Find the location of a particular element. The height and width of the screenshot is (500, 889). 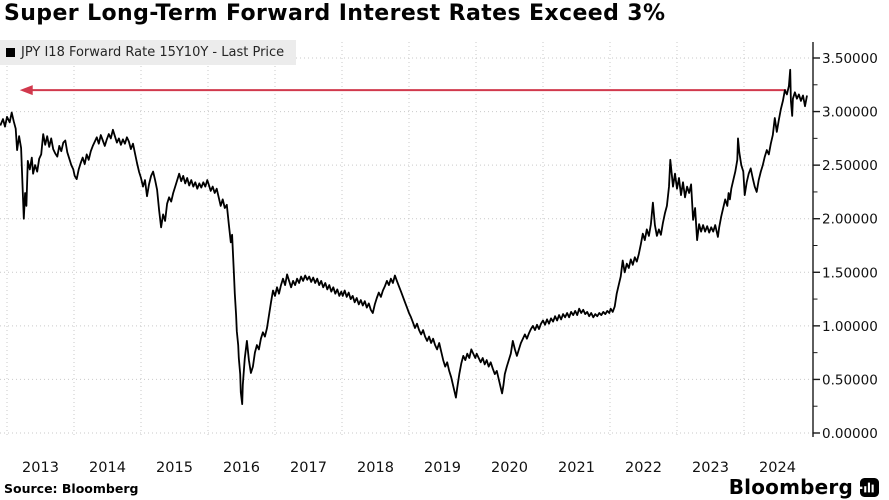

x-axis-tick-label: 2018 is located at coordinates (375, 468).